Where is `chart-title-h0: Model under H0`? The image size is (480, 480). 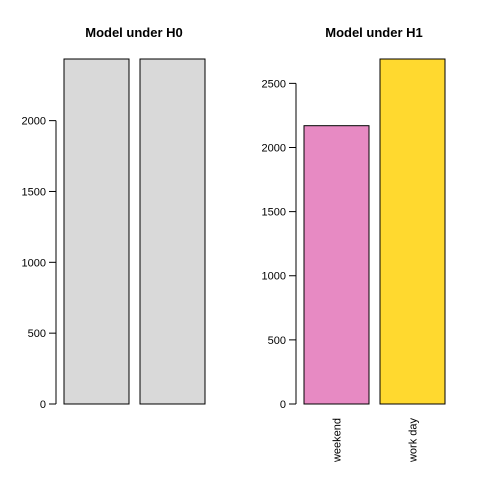
chart-title-h0: Model under H0 is located at coordinates (134, 32).